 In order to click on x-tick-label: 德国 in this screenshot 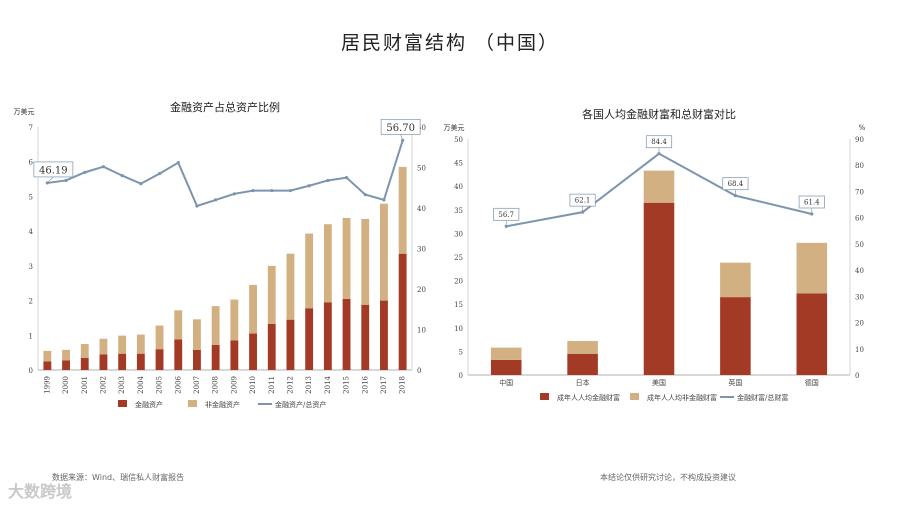, I will do `click(812, 382)`.